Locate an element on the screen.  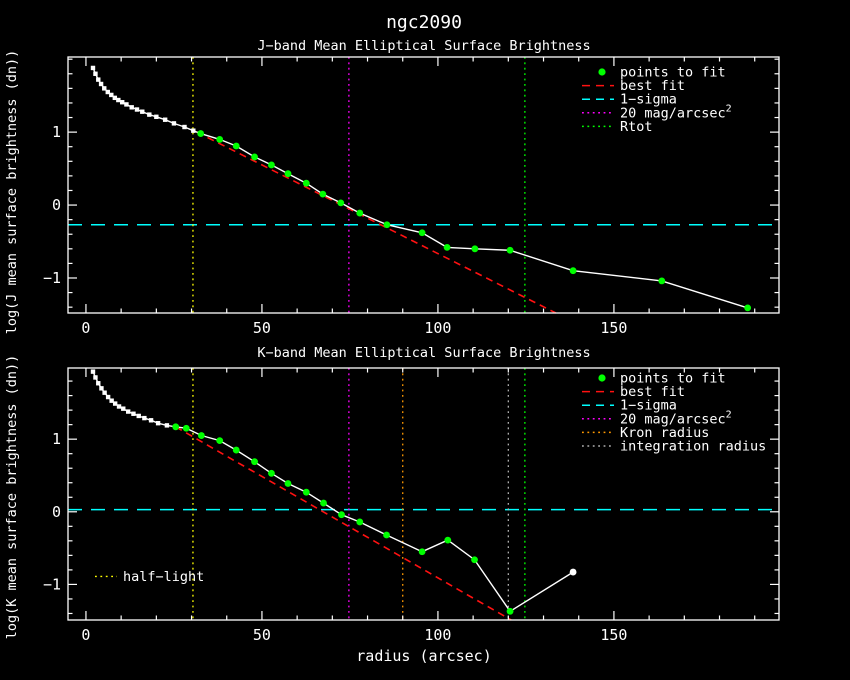
best-fit-line-k is located at coordinates (343, 523).